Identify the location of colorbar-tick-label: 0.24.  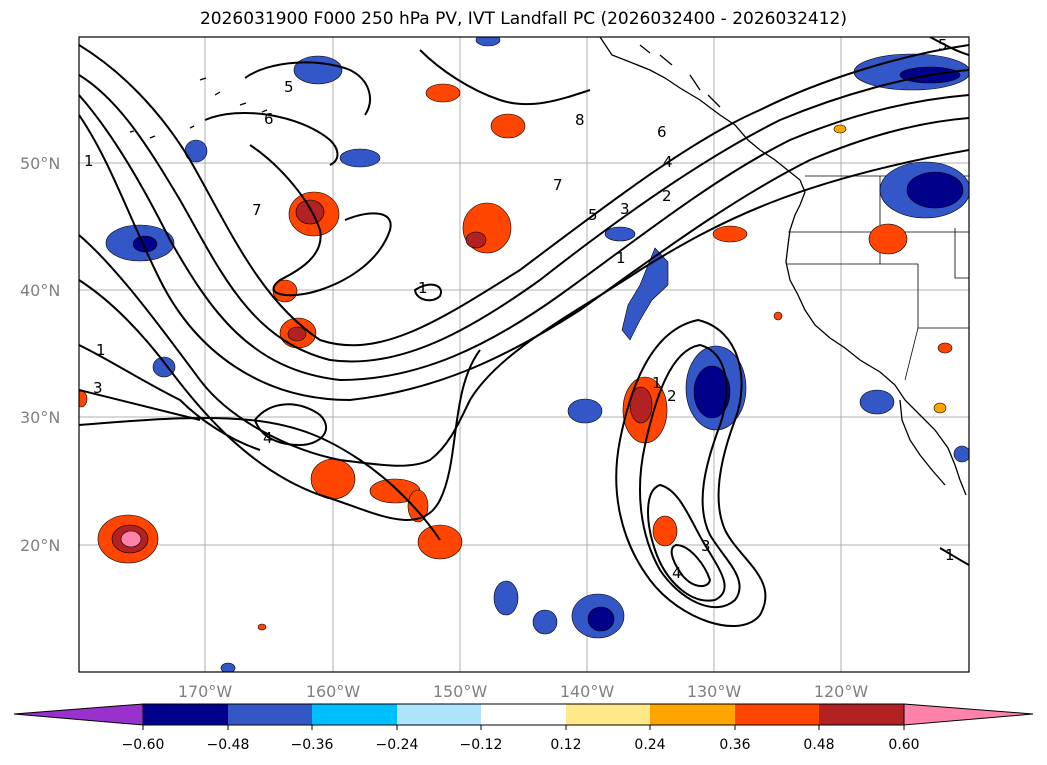
(649, 745).